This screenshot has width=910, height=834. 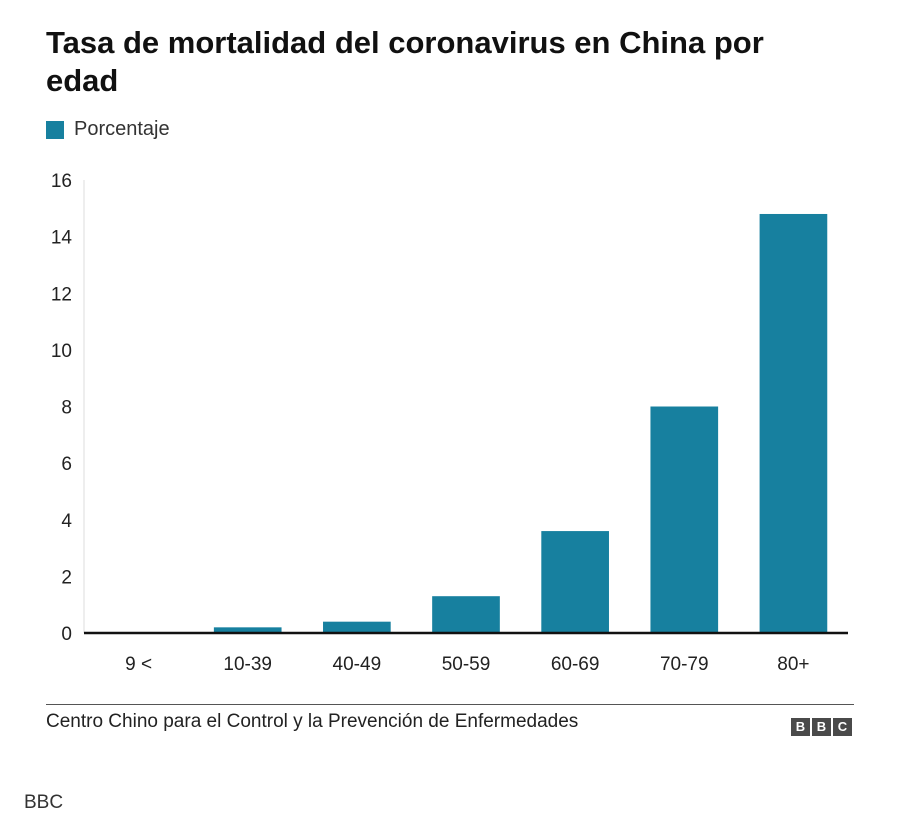 I want to click on x-tick-label: 60-69, so click(x=575, y=664).